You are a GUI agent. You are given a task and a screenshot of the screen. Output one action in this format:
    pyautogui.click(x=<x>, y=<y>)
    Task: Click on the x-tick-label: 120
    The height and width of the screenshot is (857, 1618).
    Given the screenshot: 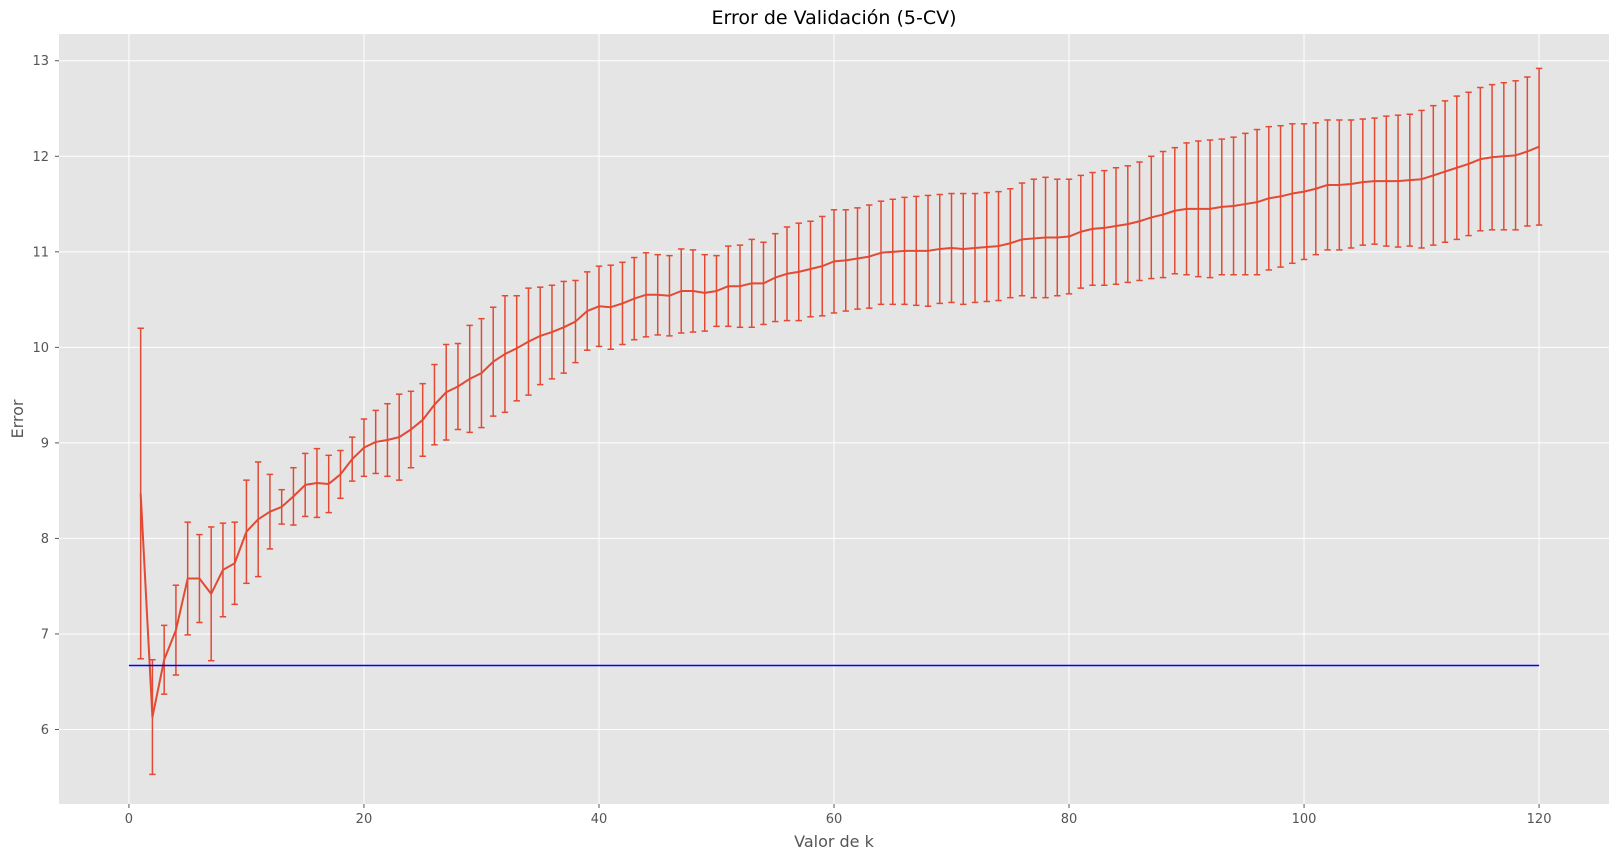 What is the action you would take?
    pyautogui.click(x=1539, y=819)
    